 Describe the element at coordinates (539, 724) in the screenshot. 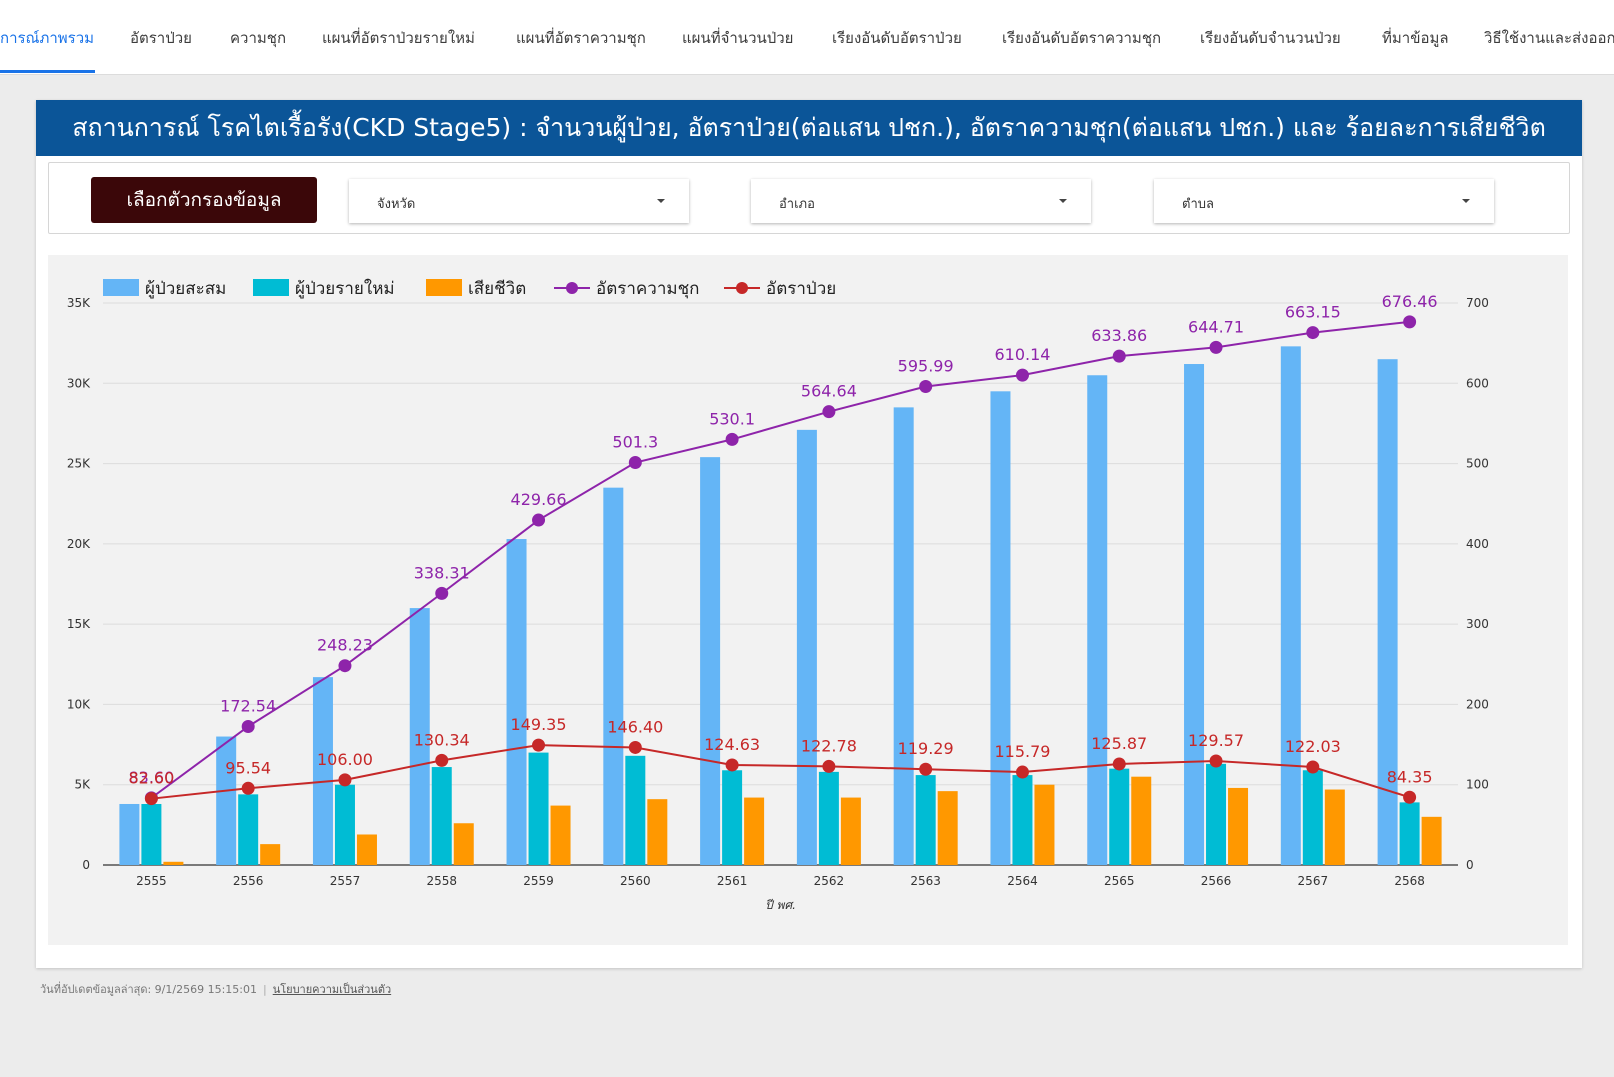

I see `data-label-incidence: 149.35` at that location.